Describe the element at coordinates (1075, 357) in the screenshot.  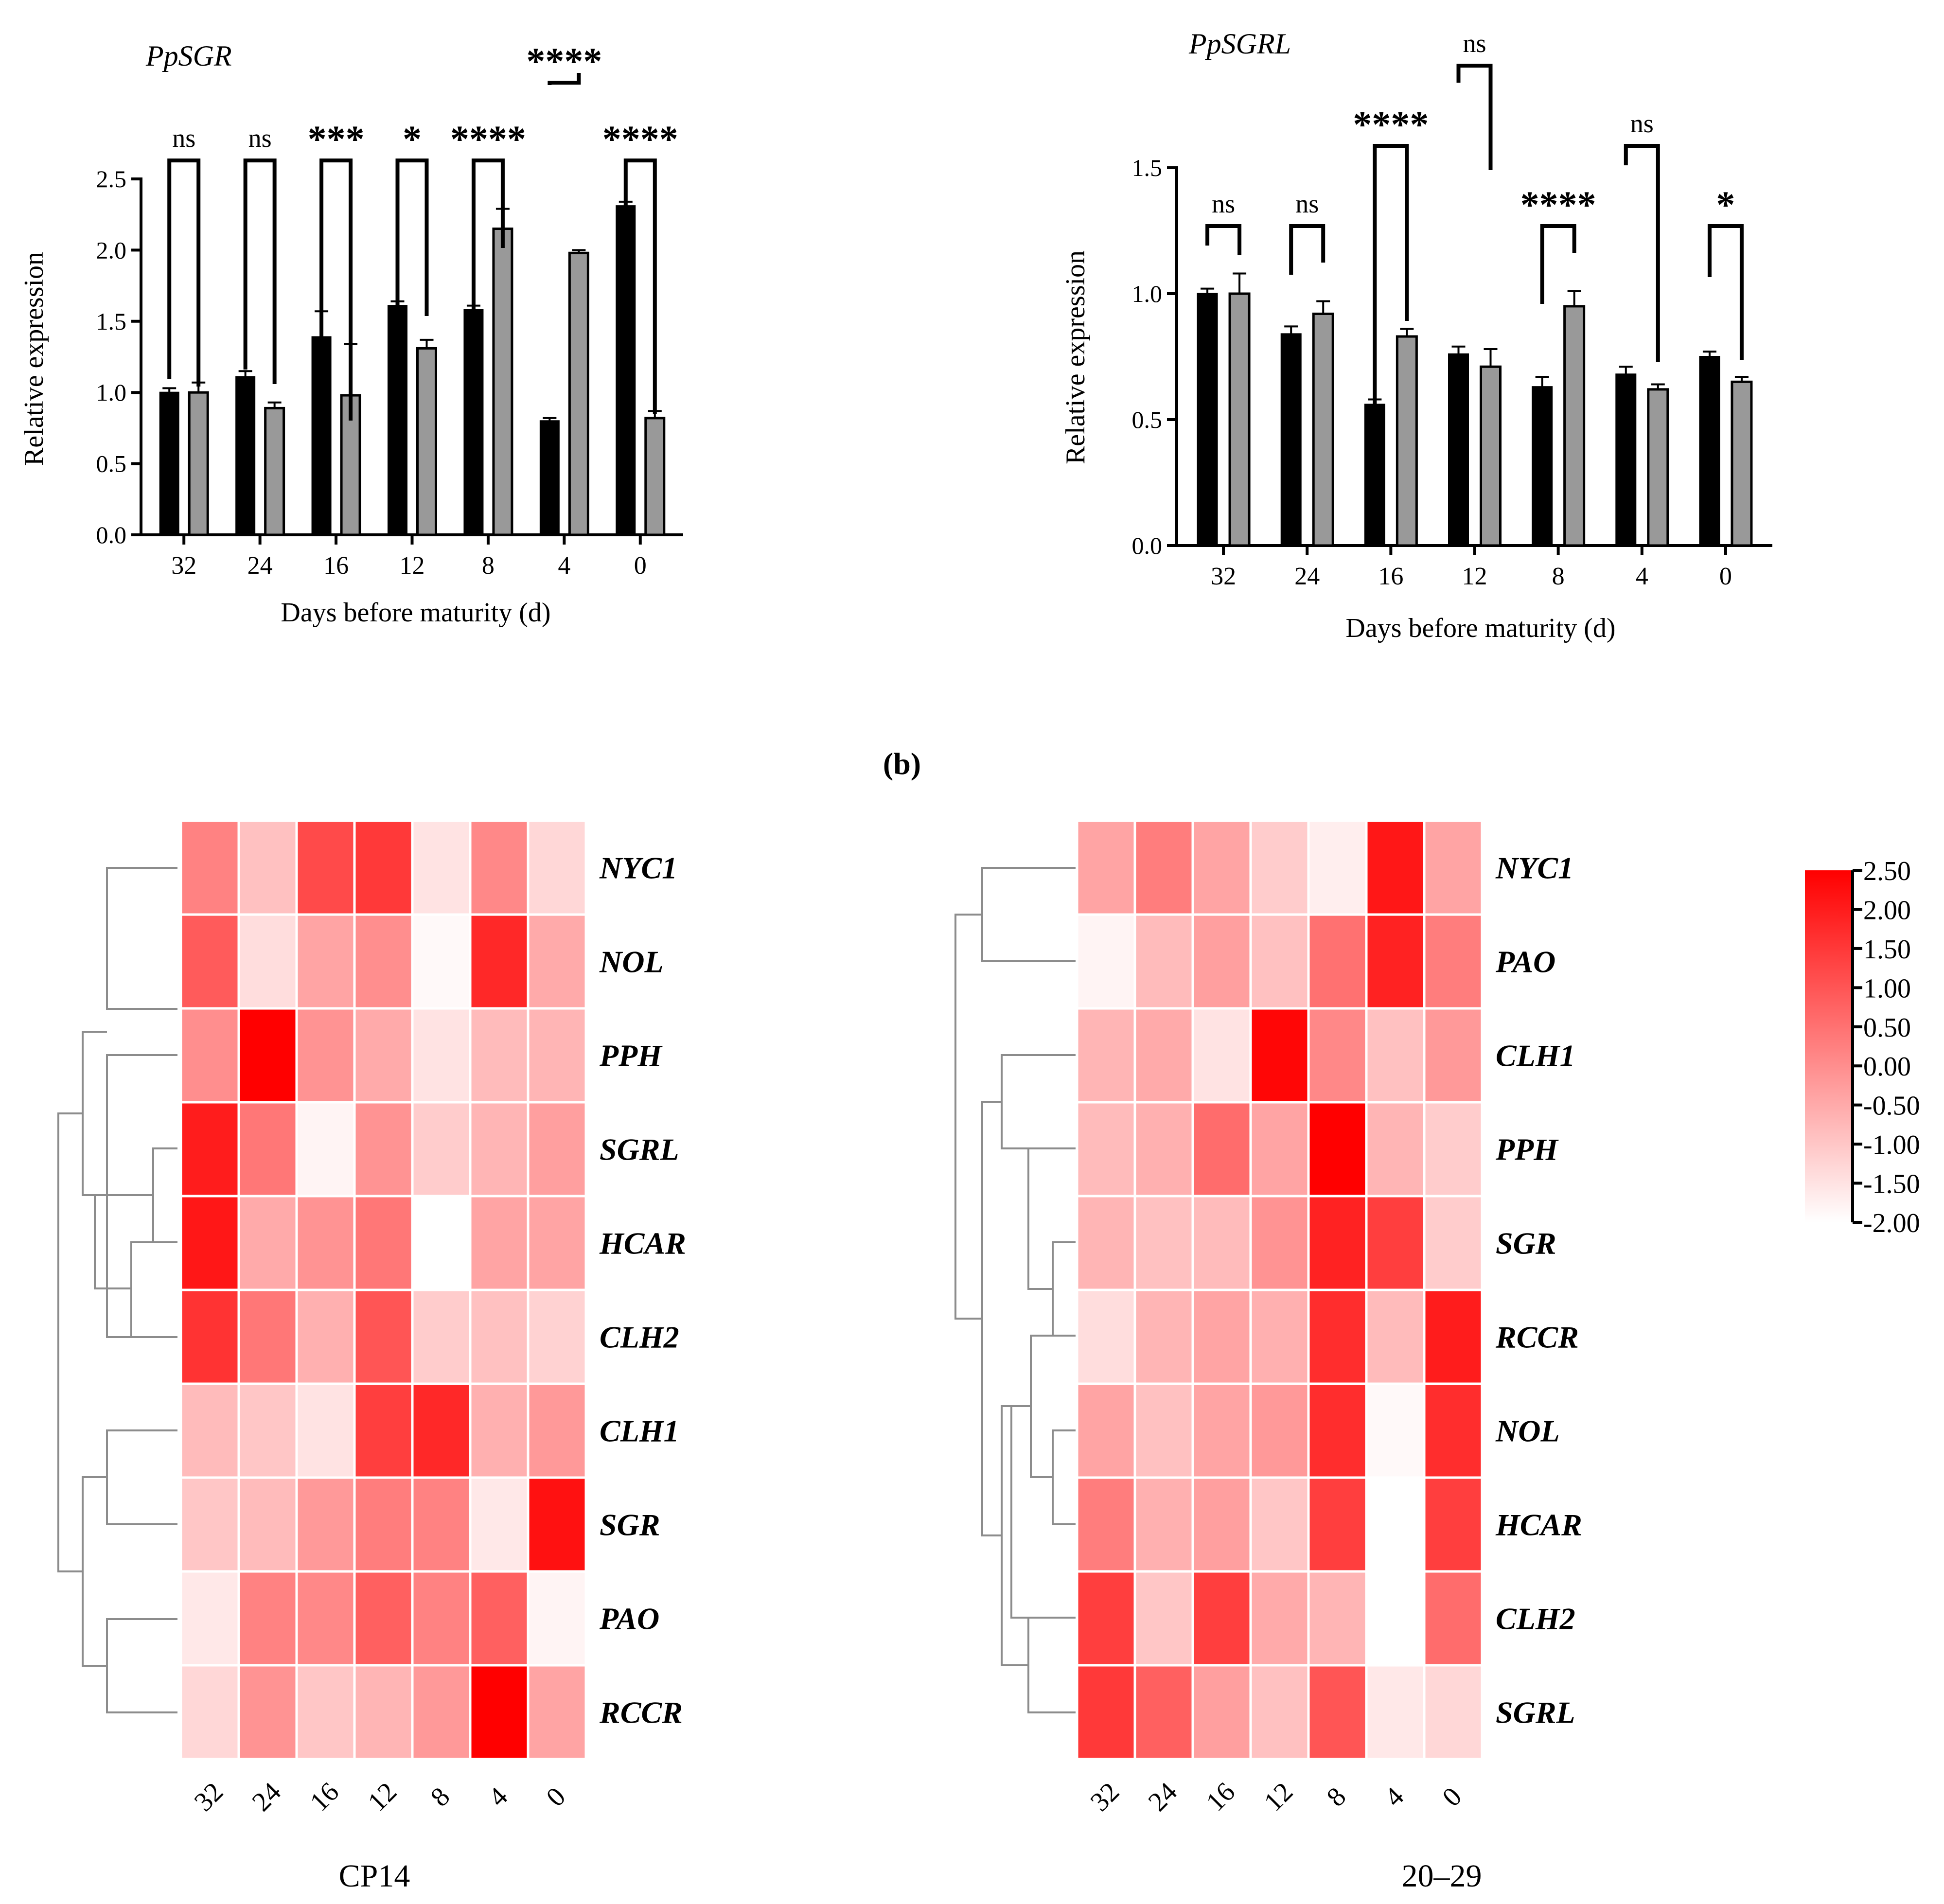
I see `y-axis-label-ppsgrl: Relative expression` at that location.